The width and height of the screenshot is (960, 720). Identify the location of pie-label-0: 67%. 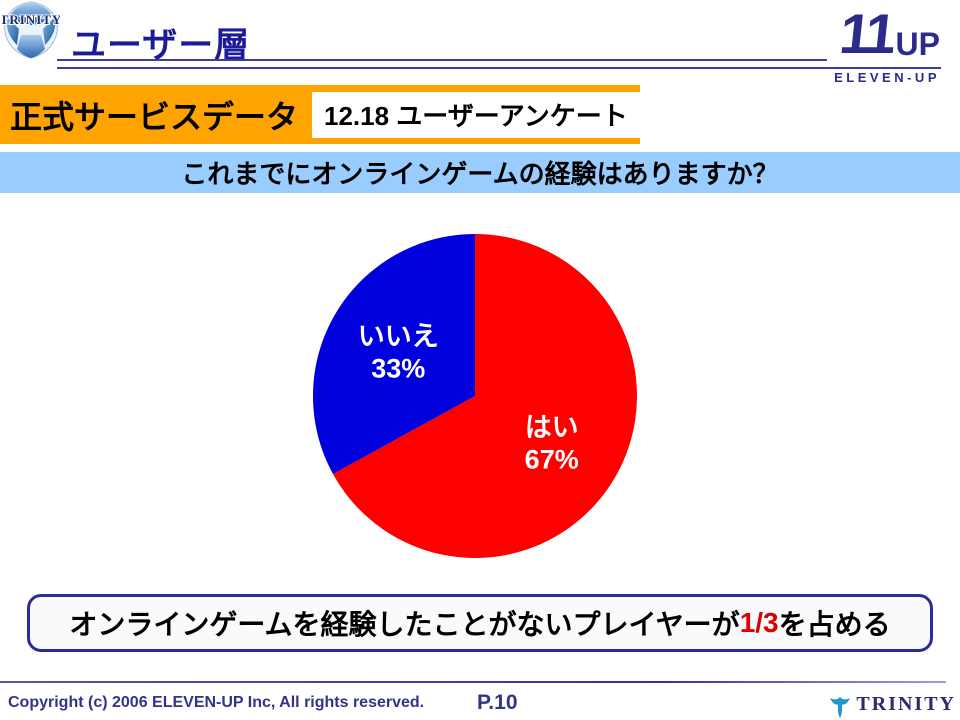
(552, 459).